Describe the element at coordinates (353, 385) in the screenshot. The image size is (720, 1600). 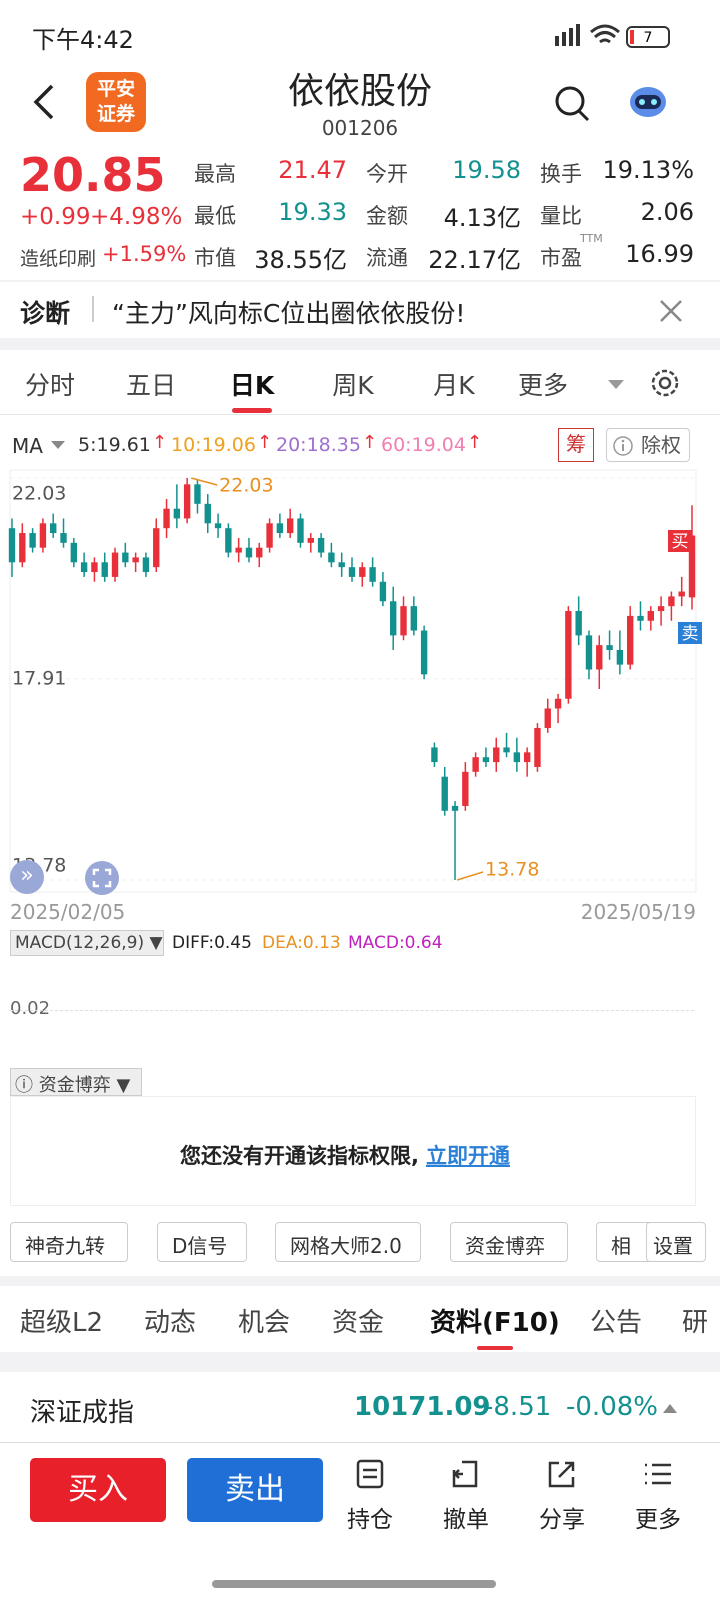
I see `period-tab: 周K` at that location.